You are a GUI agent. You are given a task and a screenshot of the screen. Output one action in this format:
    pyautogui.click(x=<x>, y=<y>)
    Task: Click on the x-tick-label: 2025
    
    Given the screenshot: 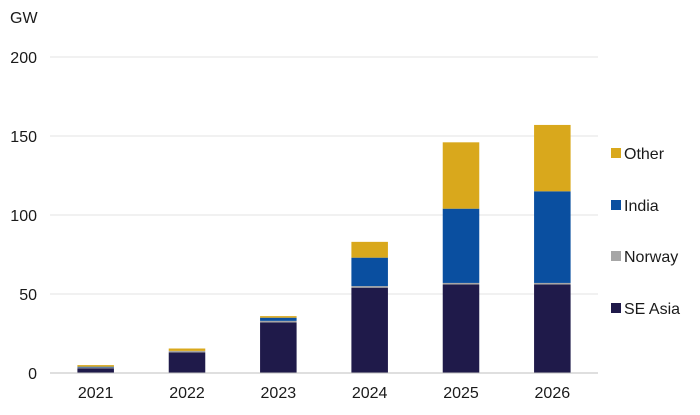 What is the action you would take?
    pyautogui.click(x=461, y=393)
    